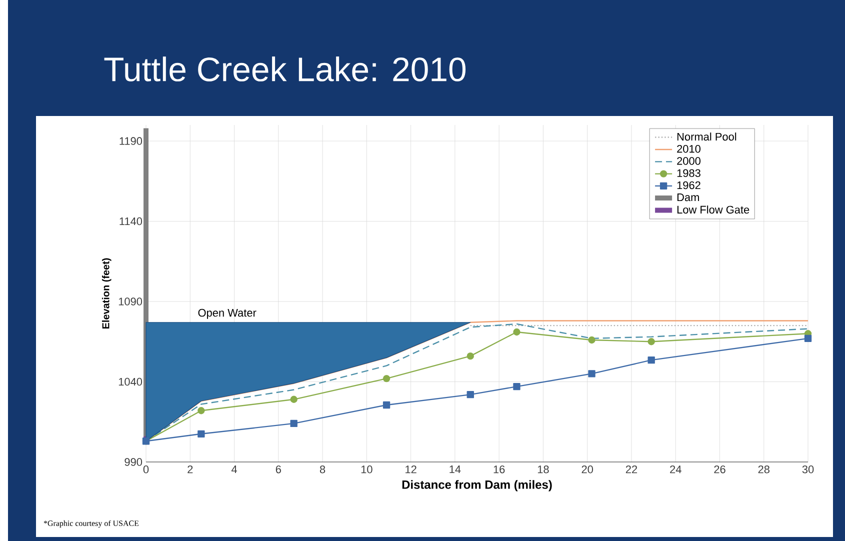 This screenshot has height=541, width=845. What do you see at coordinates (713, 210) in the screenshot?
I see `legend-label: Low Flow Gate` at bounding box center [713, 210].